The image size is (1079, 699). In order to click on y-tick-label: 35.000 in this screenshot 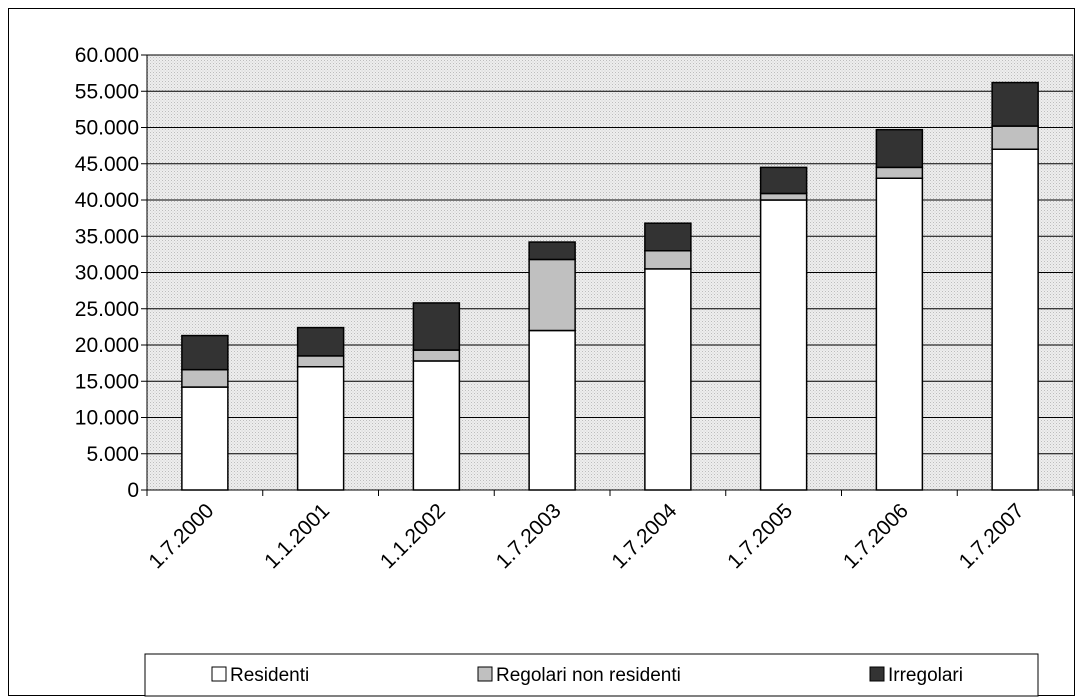, I will do `click(107, 236)`.